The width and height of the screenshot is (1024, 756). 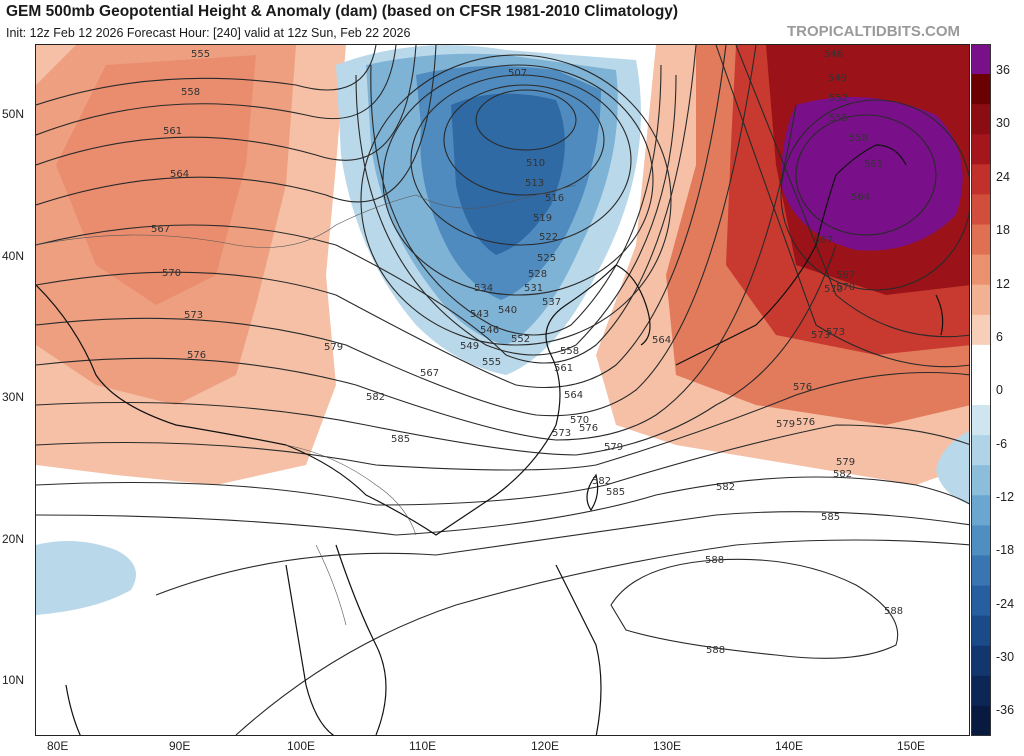 I want to click on colorbar, so click(x=981, y=390).